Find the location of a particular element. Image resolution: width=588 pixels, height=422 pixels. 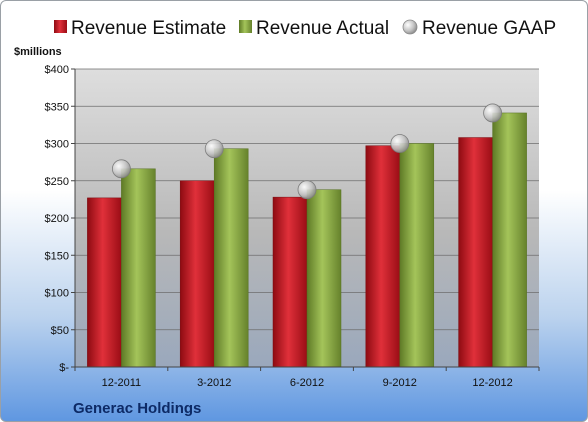

y-tick-label: $- is located at coordinates (64, 368).